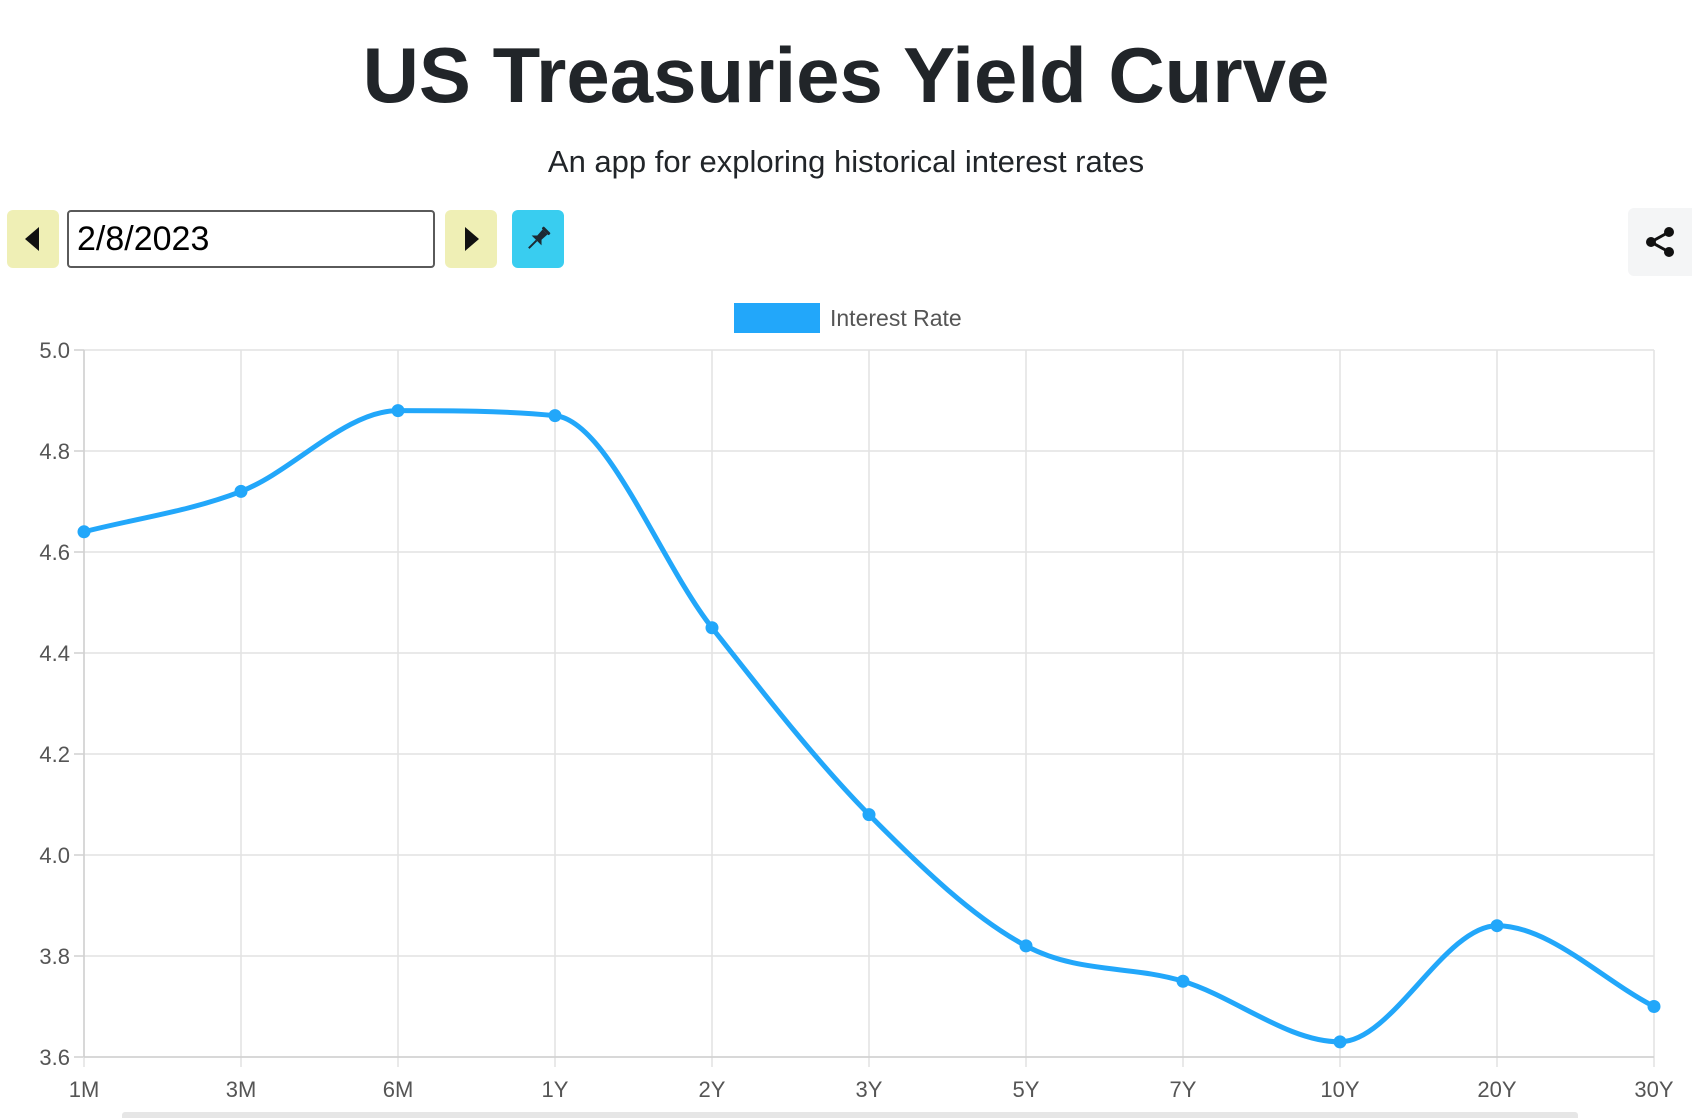 The height and width of the screenshot is (1118, 1692). What do you see at coordinates (1653, 1089) in the screenshot?
I see `x-tick-label: 30Y` at bounding box center [1653, 1089].